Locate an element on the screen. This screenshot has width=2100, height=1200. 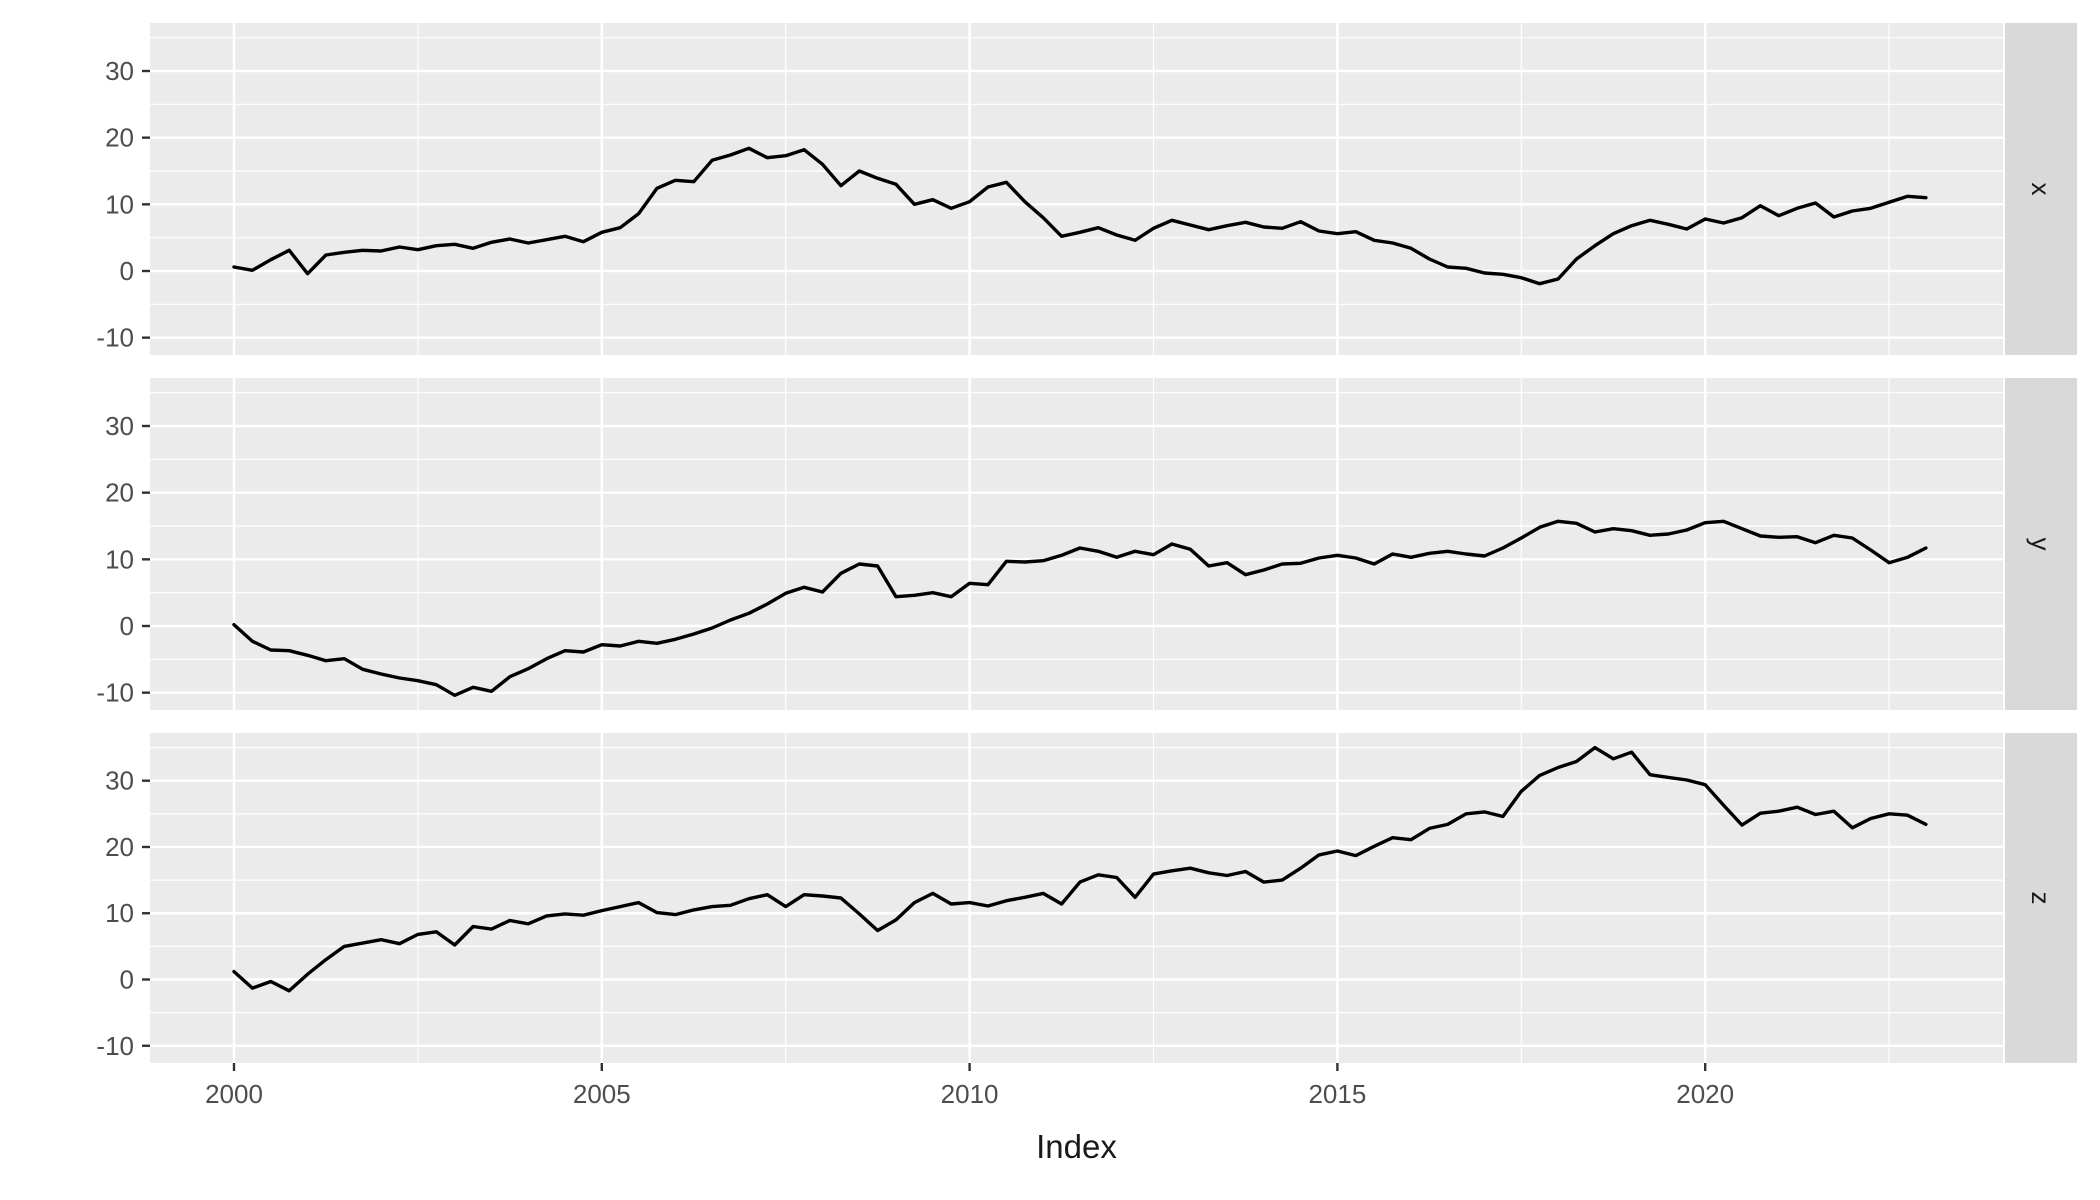
x-axis-title: Index is located at coordinates (1076, 1146).